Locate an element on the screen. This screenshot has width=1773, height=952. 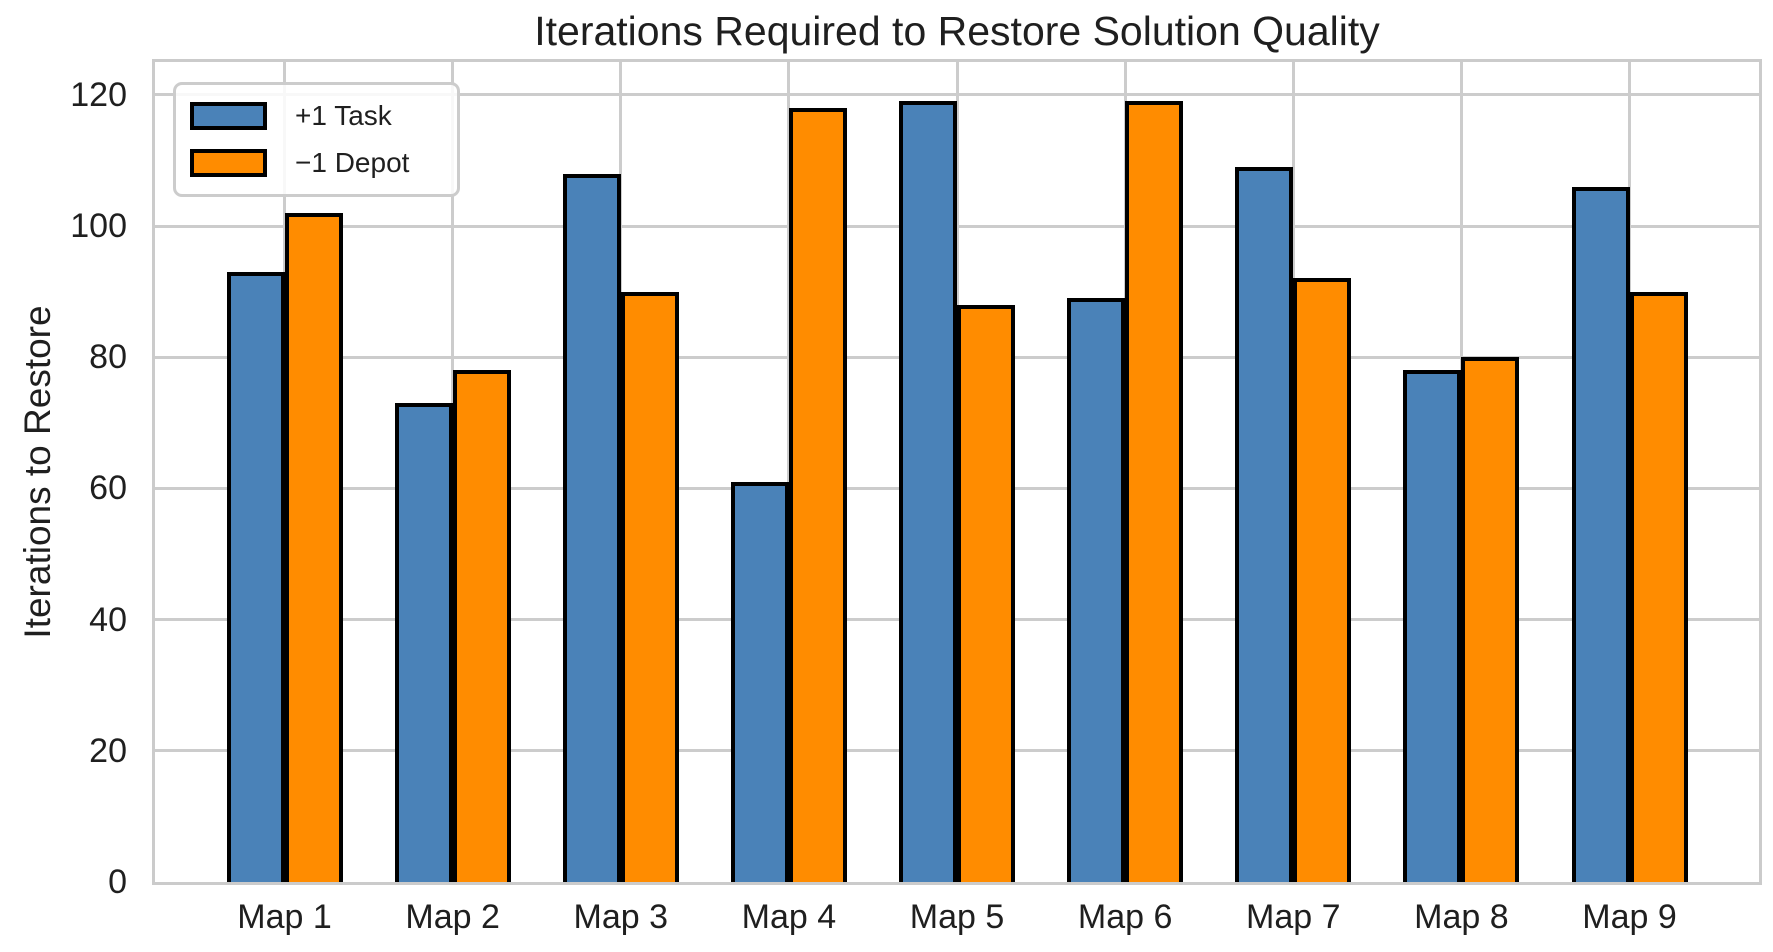
legend-label-plus-1-task: +1 Task is located at coordinates (343, 116).